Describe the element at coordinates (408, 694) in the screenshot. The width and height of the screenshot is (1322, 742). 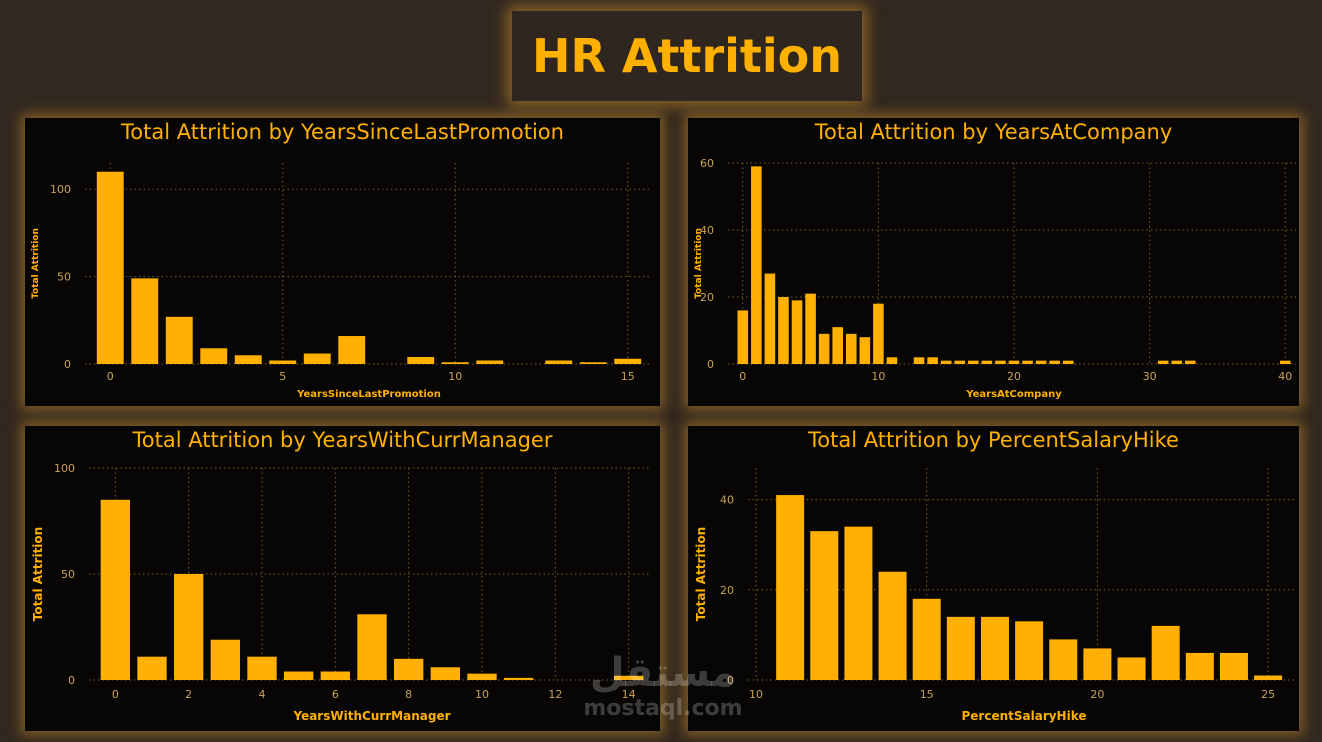
I see `x-tick-label: 8` at that location.